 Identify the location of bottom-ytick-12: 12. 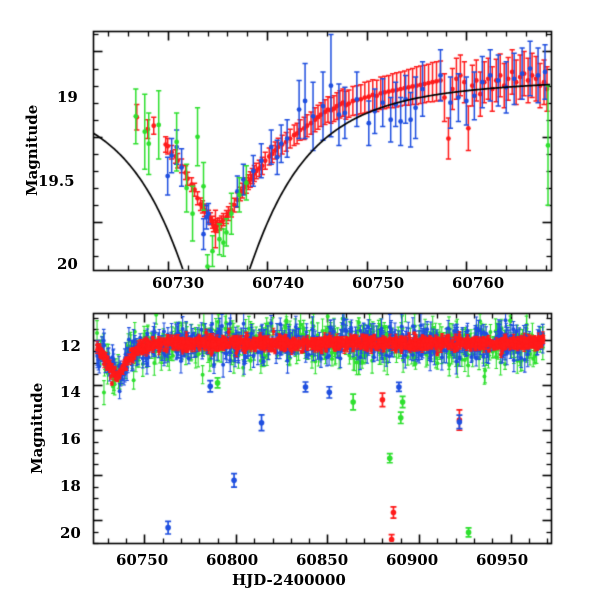
(70, 346).